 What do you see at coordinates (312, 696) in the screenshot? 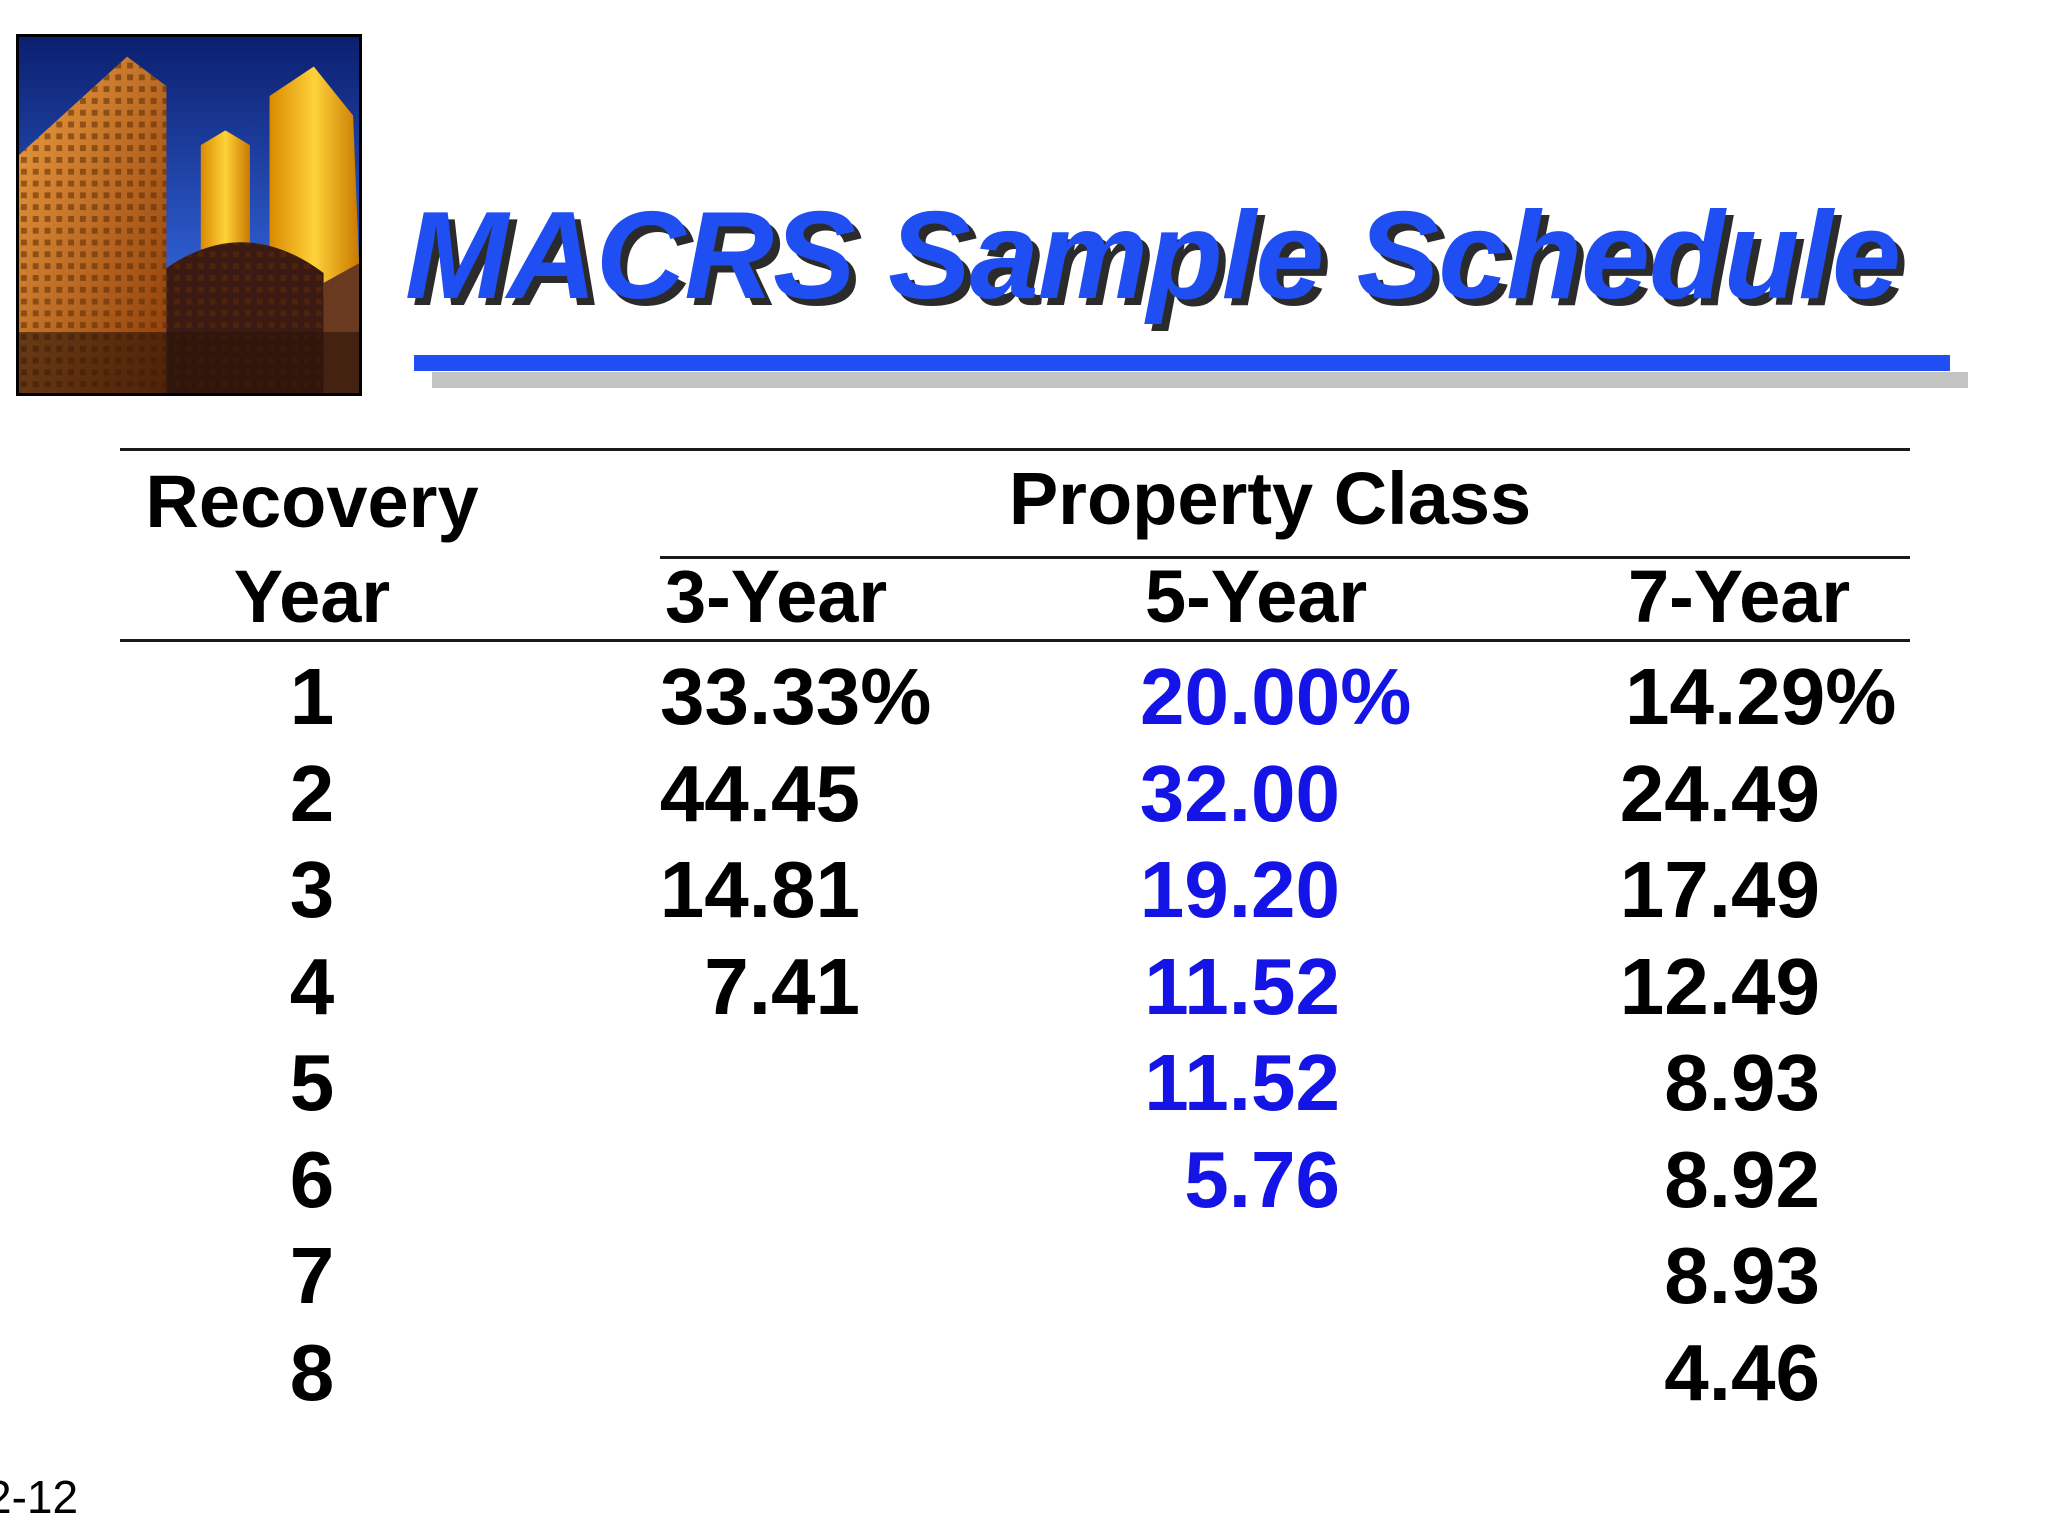
I see `cell-recovery-year: 1` at bounding box center [312, 696].